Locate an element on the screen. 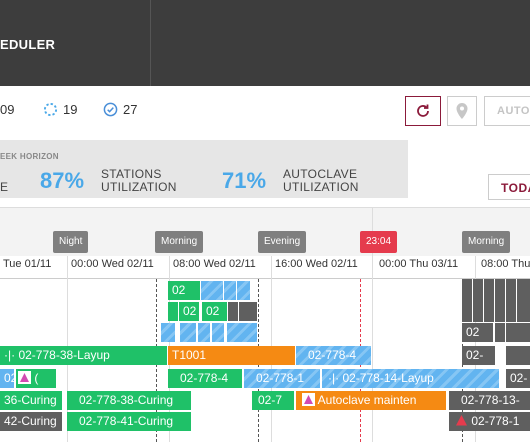 Image resolution: width=530 pixels, height=442 pixels. maintenance-bar: Autoclave mainten is located at coordinates (371, 400).